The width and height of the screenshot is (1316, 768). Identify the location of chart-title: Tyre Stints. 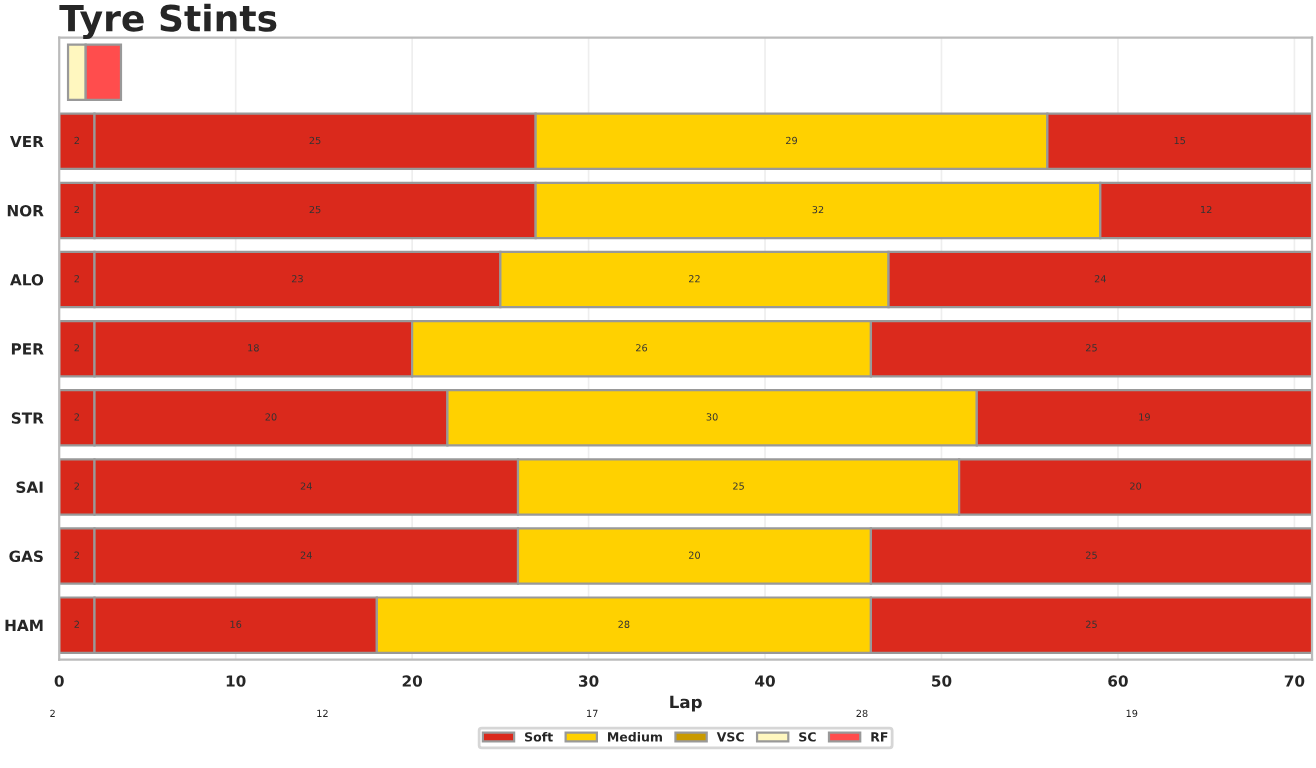
(168, 21).